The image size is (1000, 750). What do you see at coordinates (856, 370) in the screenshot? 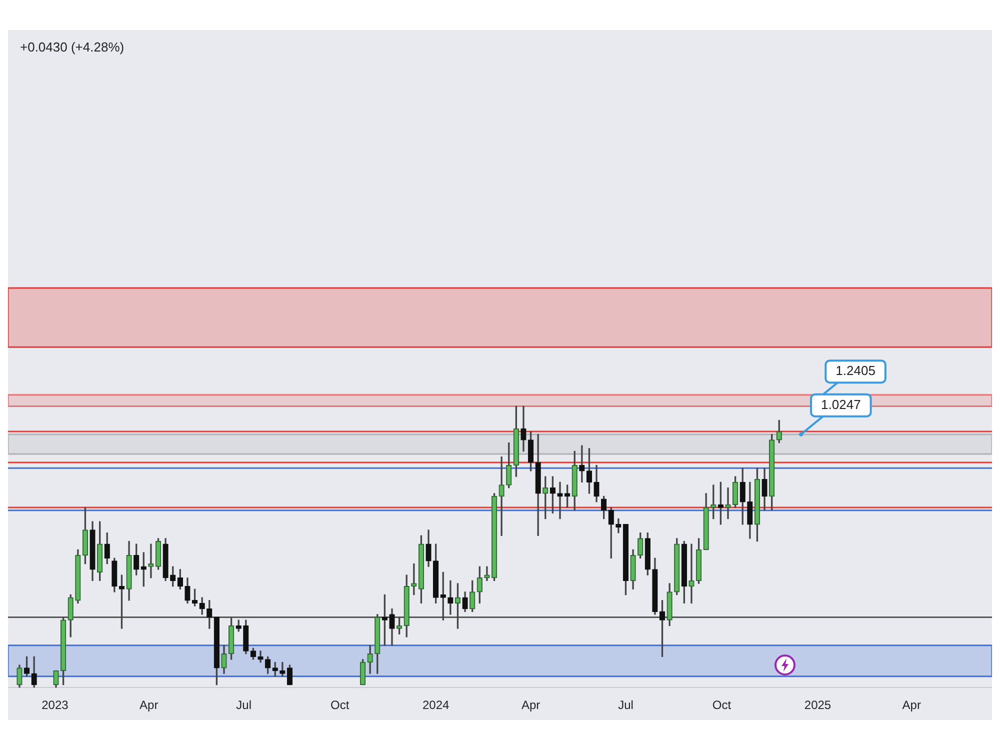
I see `annotation: 1.2405` at bounding box center [856, 370].